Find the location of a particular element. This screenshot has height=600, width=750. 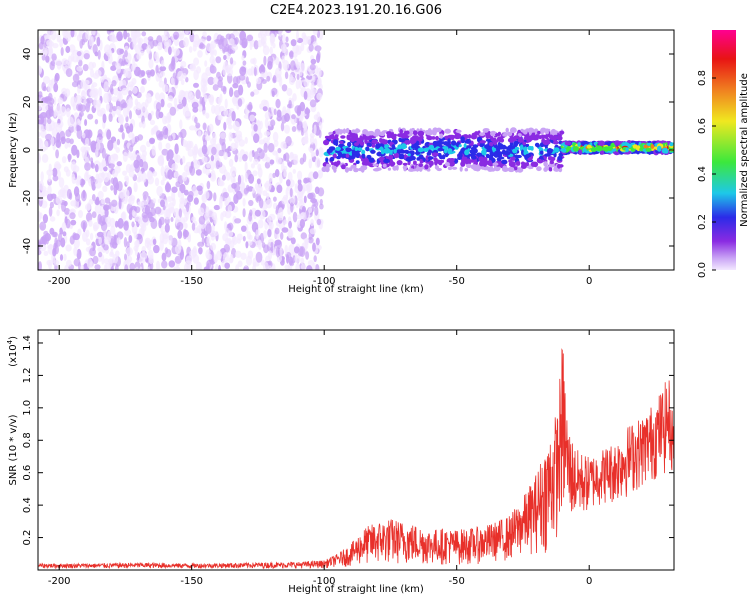

snr-multiplier-close: ) is located at coordinates (13, 338).